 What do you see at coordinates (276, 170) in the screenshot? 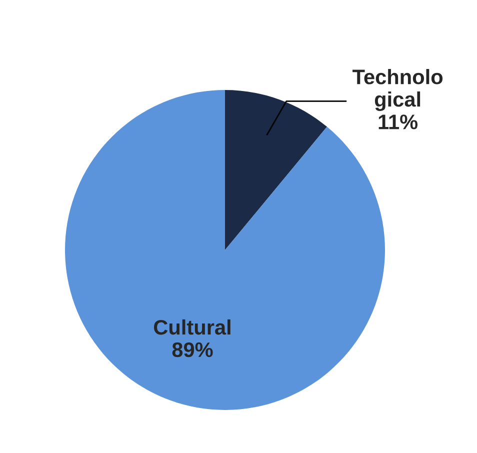
I see `pie-slice` at bounding box center [276, 170].